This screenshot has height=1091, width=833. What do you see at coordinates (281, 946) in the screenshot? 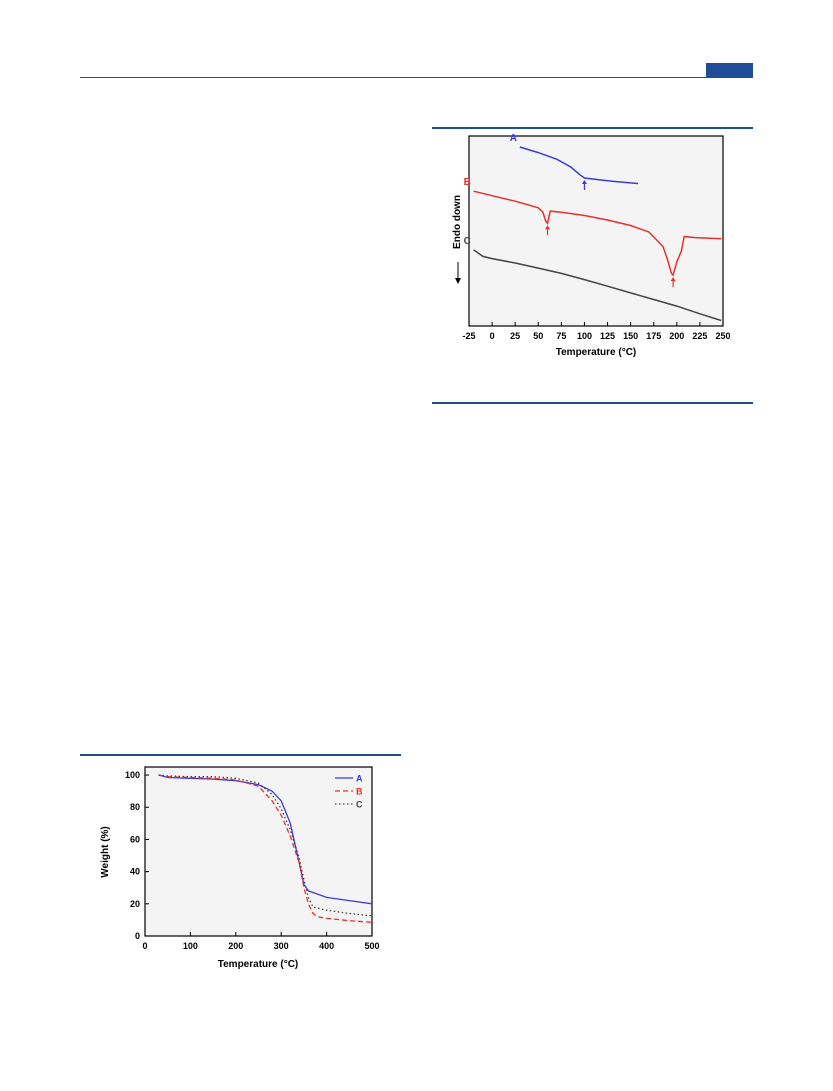
I see `tga-x-tick-label: 300` at bounding box center [281, 946].